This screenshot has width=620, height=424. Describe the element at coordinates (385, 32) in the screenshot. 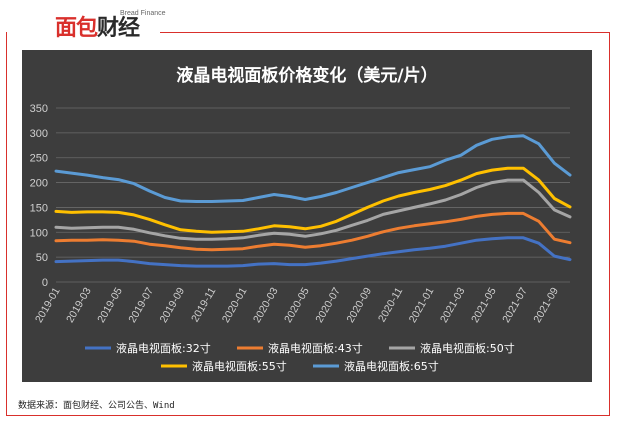

I see `frame-top-border` at that location.